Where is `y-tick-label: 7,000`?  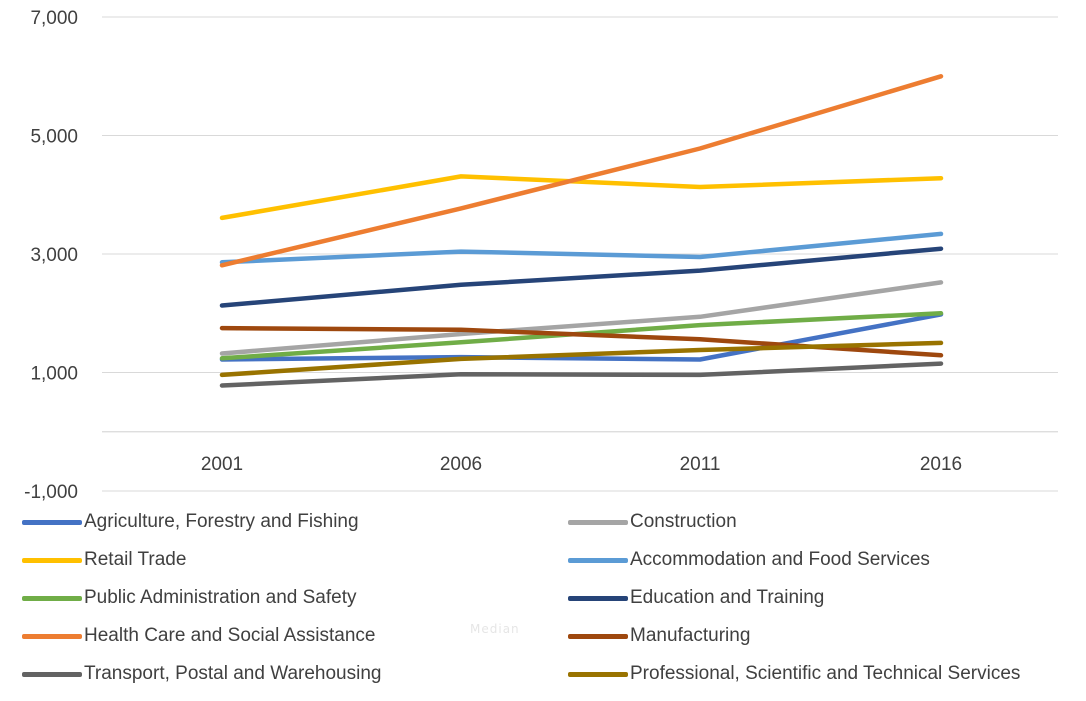 y-tick-label: 7,000 is located at coordinates (54, 18).